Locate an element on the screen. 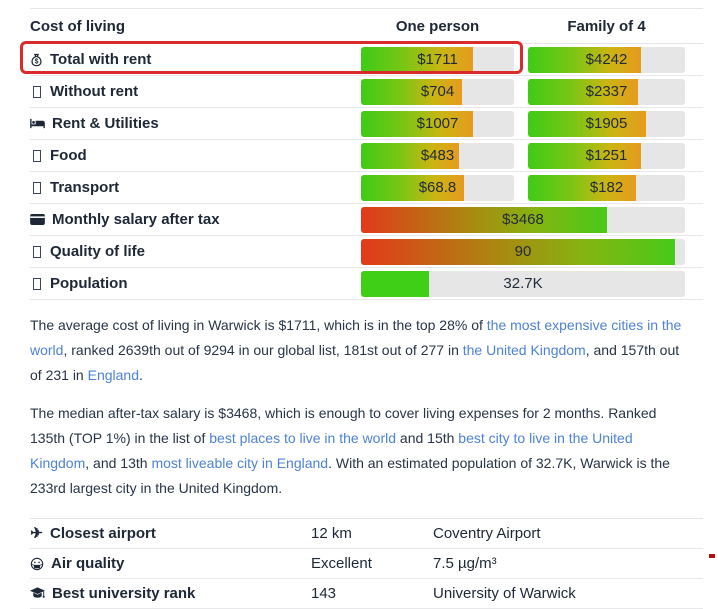 Image resolution: width=718 pixels, height=609 pixels. cost-row-label: Transport is located at coordinates (85, 187).